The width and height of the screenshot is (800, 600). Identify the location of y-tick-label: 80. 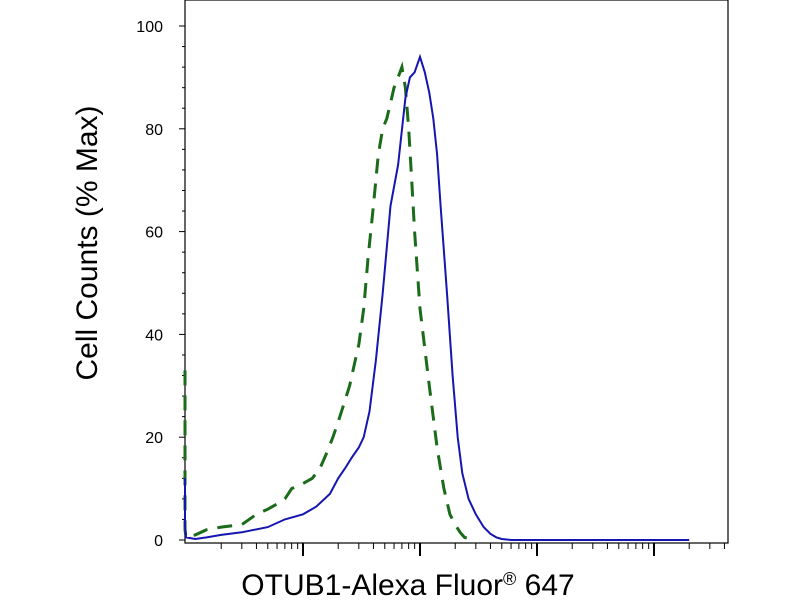
(154, 130).